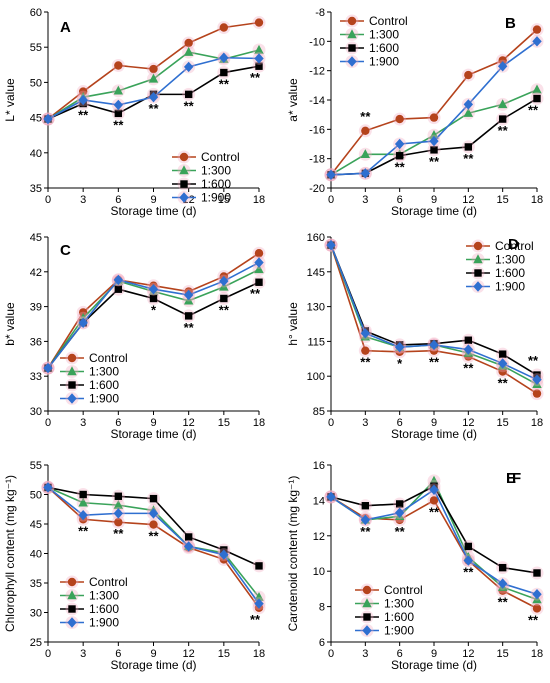  What do you see at coordinates (36, 273) in the screenshot?
I see `y-tick-label: 42` at bounding box center [36, 273].